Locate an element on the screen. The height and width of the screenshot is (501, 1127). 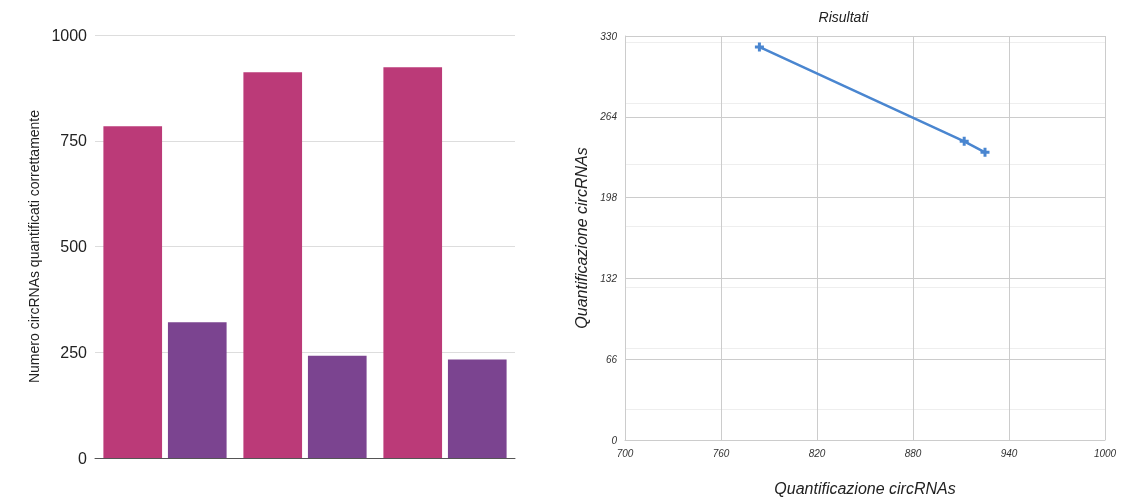
y-axis-title: Quantificazione circRNAs is located at coordinates (581, 238).